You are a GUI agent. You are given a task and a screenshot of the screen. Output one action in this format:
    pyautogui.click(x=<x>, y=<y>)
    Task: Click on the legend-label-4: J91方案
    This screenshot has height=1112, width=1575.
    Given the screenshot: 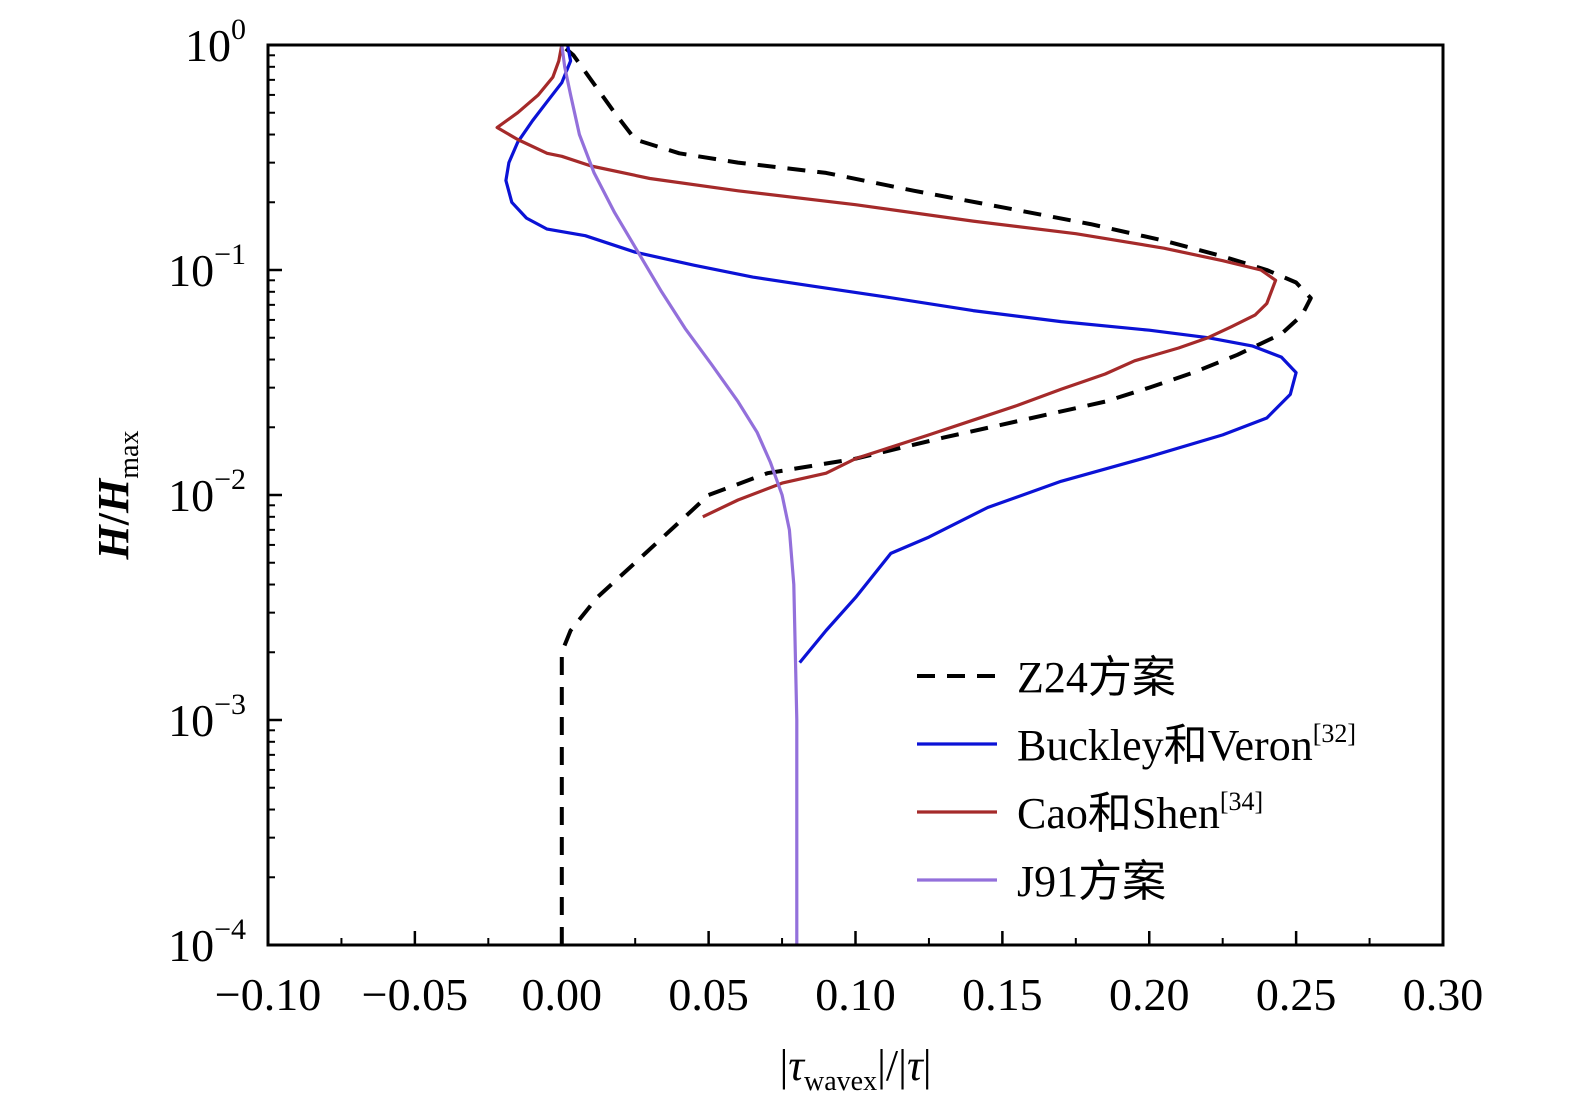 What is the action you would take?
    pyautogui.click(x=1091, y=881)
    